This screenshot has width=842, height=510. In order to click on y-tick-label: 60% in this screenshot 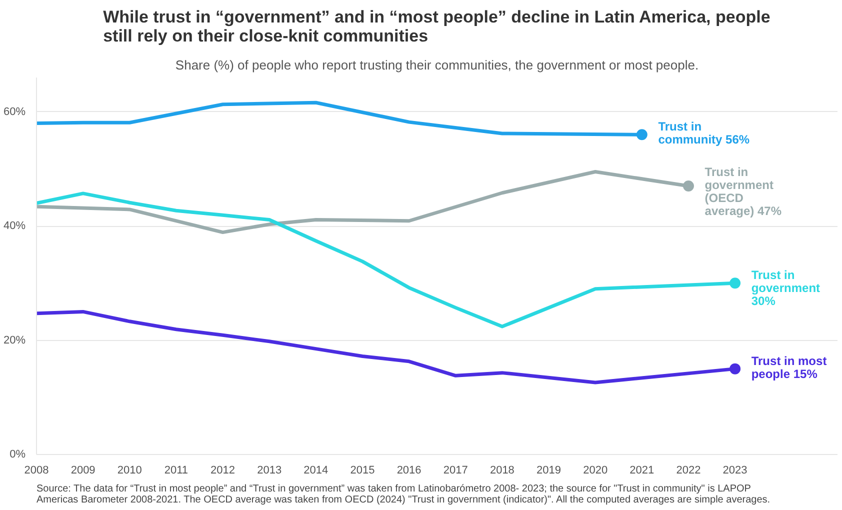, I will do `click(14, 112)`.